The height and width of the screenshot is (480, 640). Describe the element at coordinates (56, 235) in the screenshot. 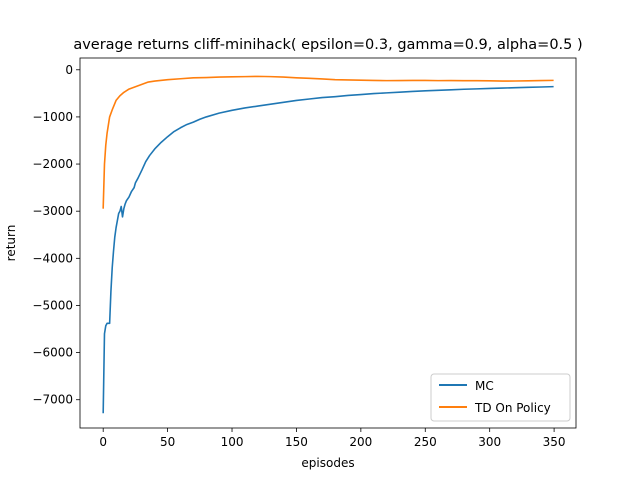

I see `y-axis: 0 −1000 −2000 −3000 −4000 −5000 −6000 −7000` at that location.